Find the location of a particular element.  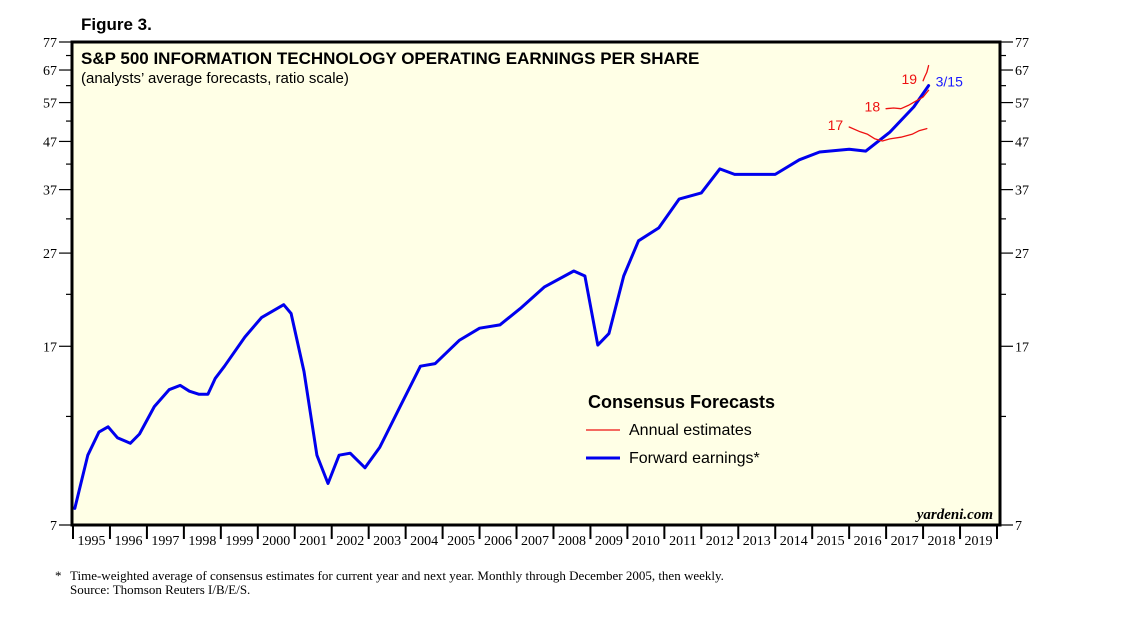

legend-label-annual: Annual estimates is located at coordinates (690, 430).